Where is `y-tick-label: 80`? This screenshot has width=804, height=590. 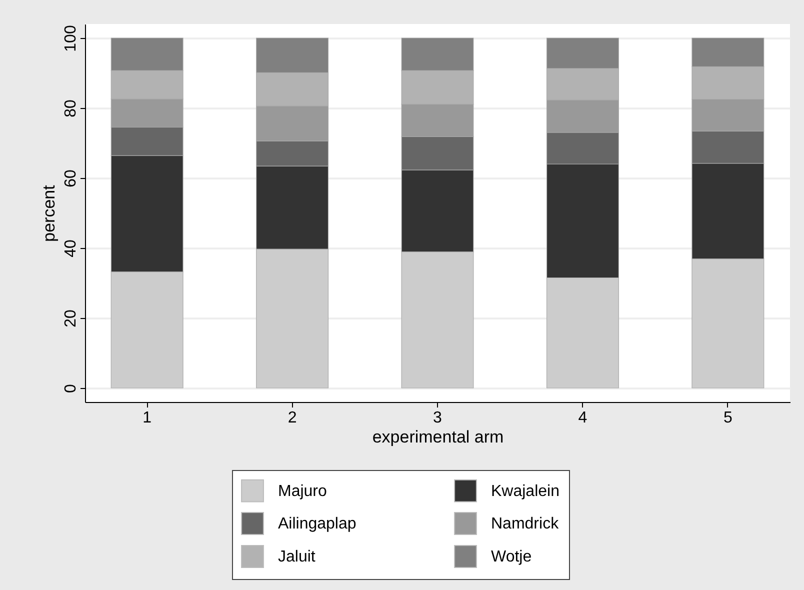 y-tick-label: 80 is located at coordinates (71, 109).